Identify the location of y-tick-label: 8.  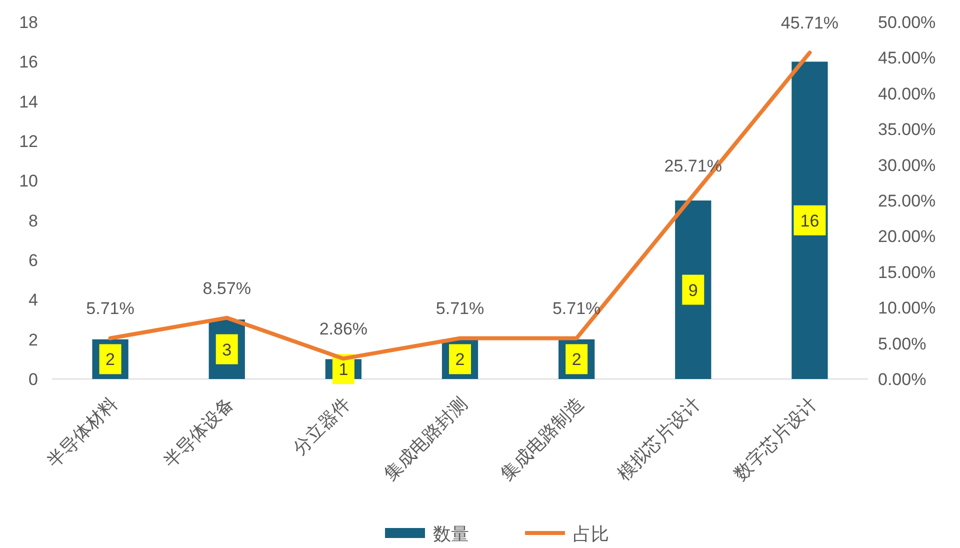
(33, 220).